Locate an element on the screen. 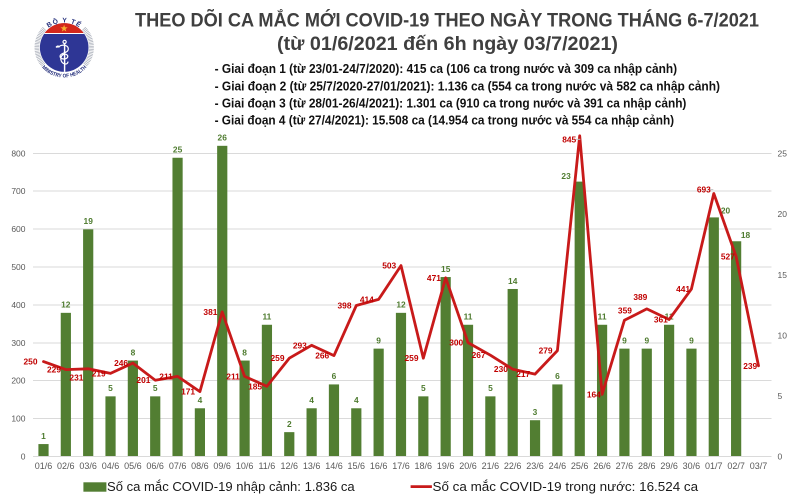  svg-text: 01/7 is located at coordinates (714, 466).